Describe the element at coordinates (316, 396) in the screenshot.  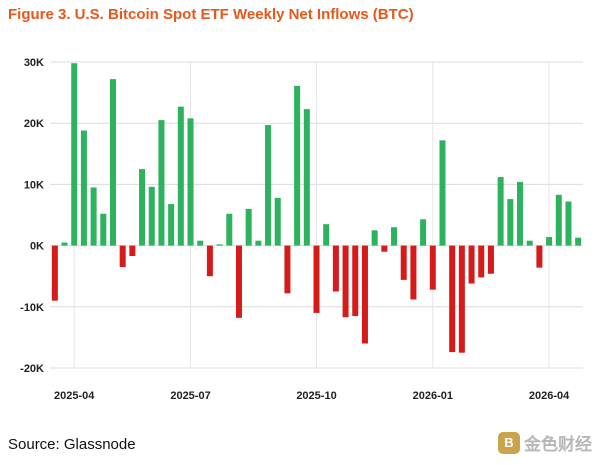
I see `x-tick-label: 2025-10` at that location.